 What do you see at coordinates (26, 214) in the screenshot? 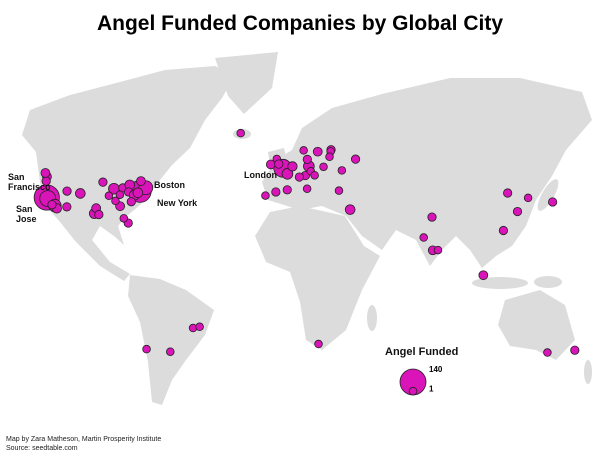
I see `city-label: San Jose` at bounding box center [26, 214].